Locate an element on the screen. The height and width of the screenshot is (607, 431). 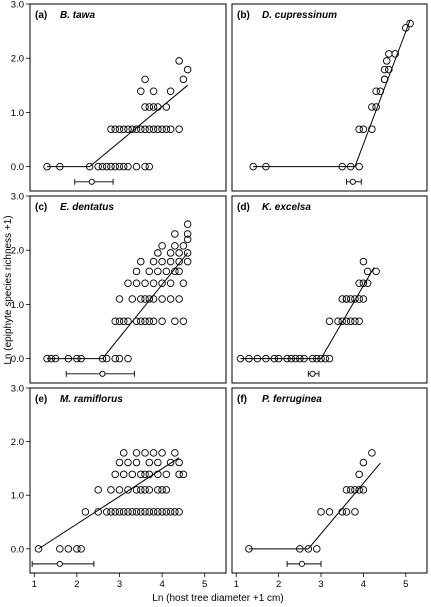
panel-tag: (b) is located at coordinates (243, 15).